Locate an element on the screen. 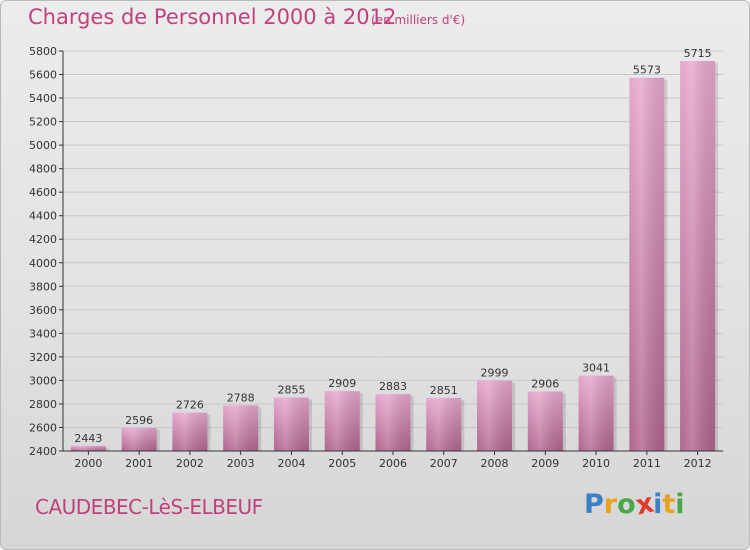  chart-title: Charges de Personnel 2000 à 2012 is located at coordinates (212, 17).